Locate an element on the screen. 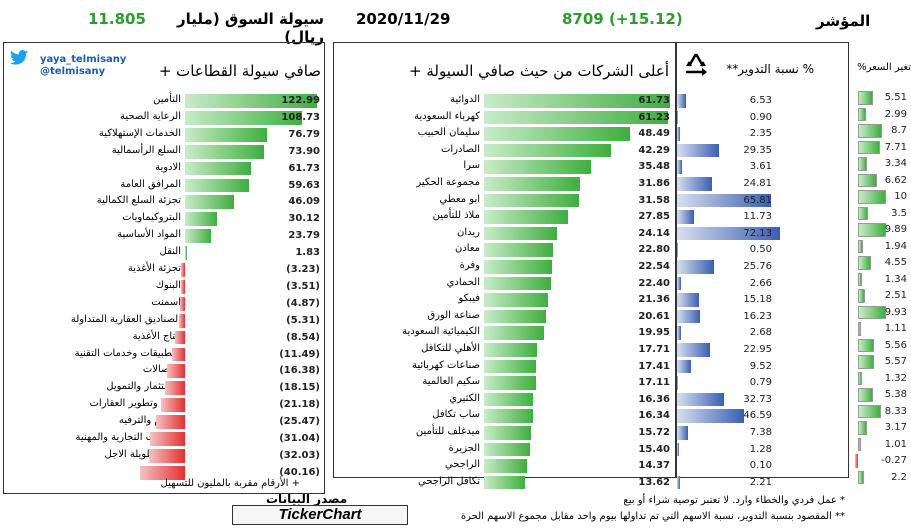 The width and height of the screenshot is (911, 530). sector-label: المرافق العامة is located at coordinates (150, 184).